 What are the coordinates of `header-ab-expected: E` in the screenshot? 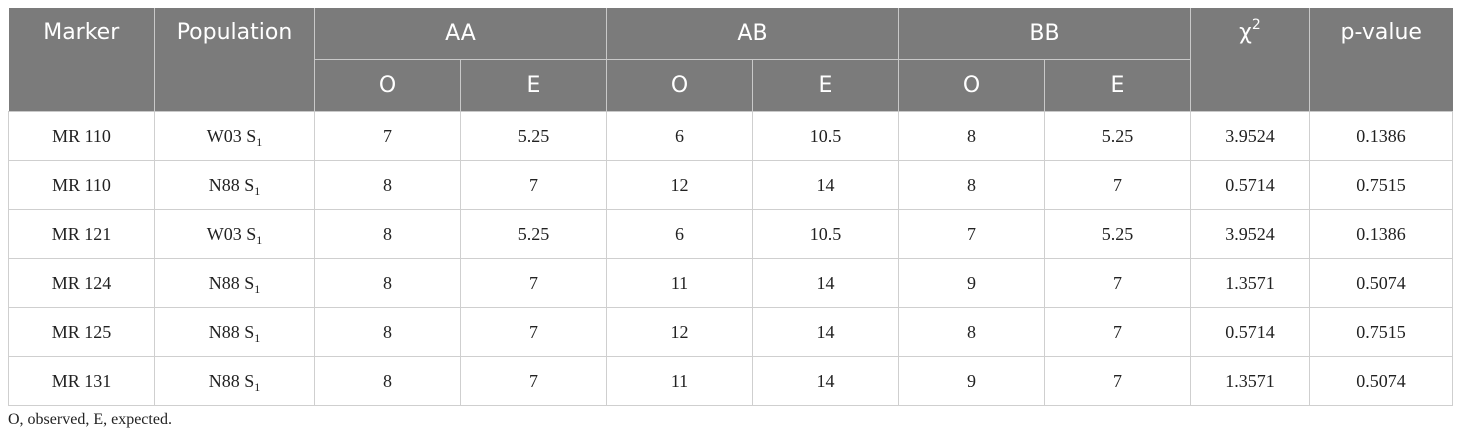 It's located at (825, 85).